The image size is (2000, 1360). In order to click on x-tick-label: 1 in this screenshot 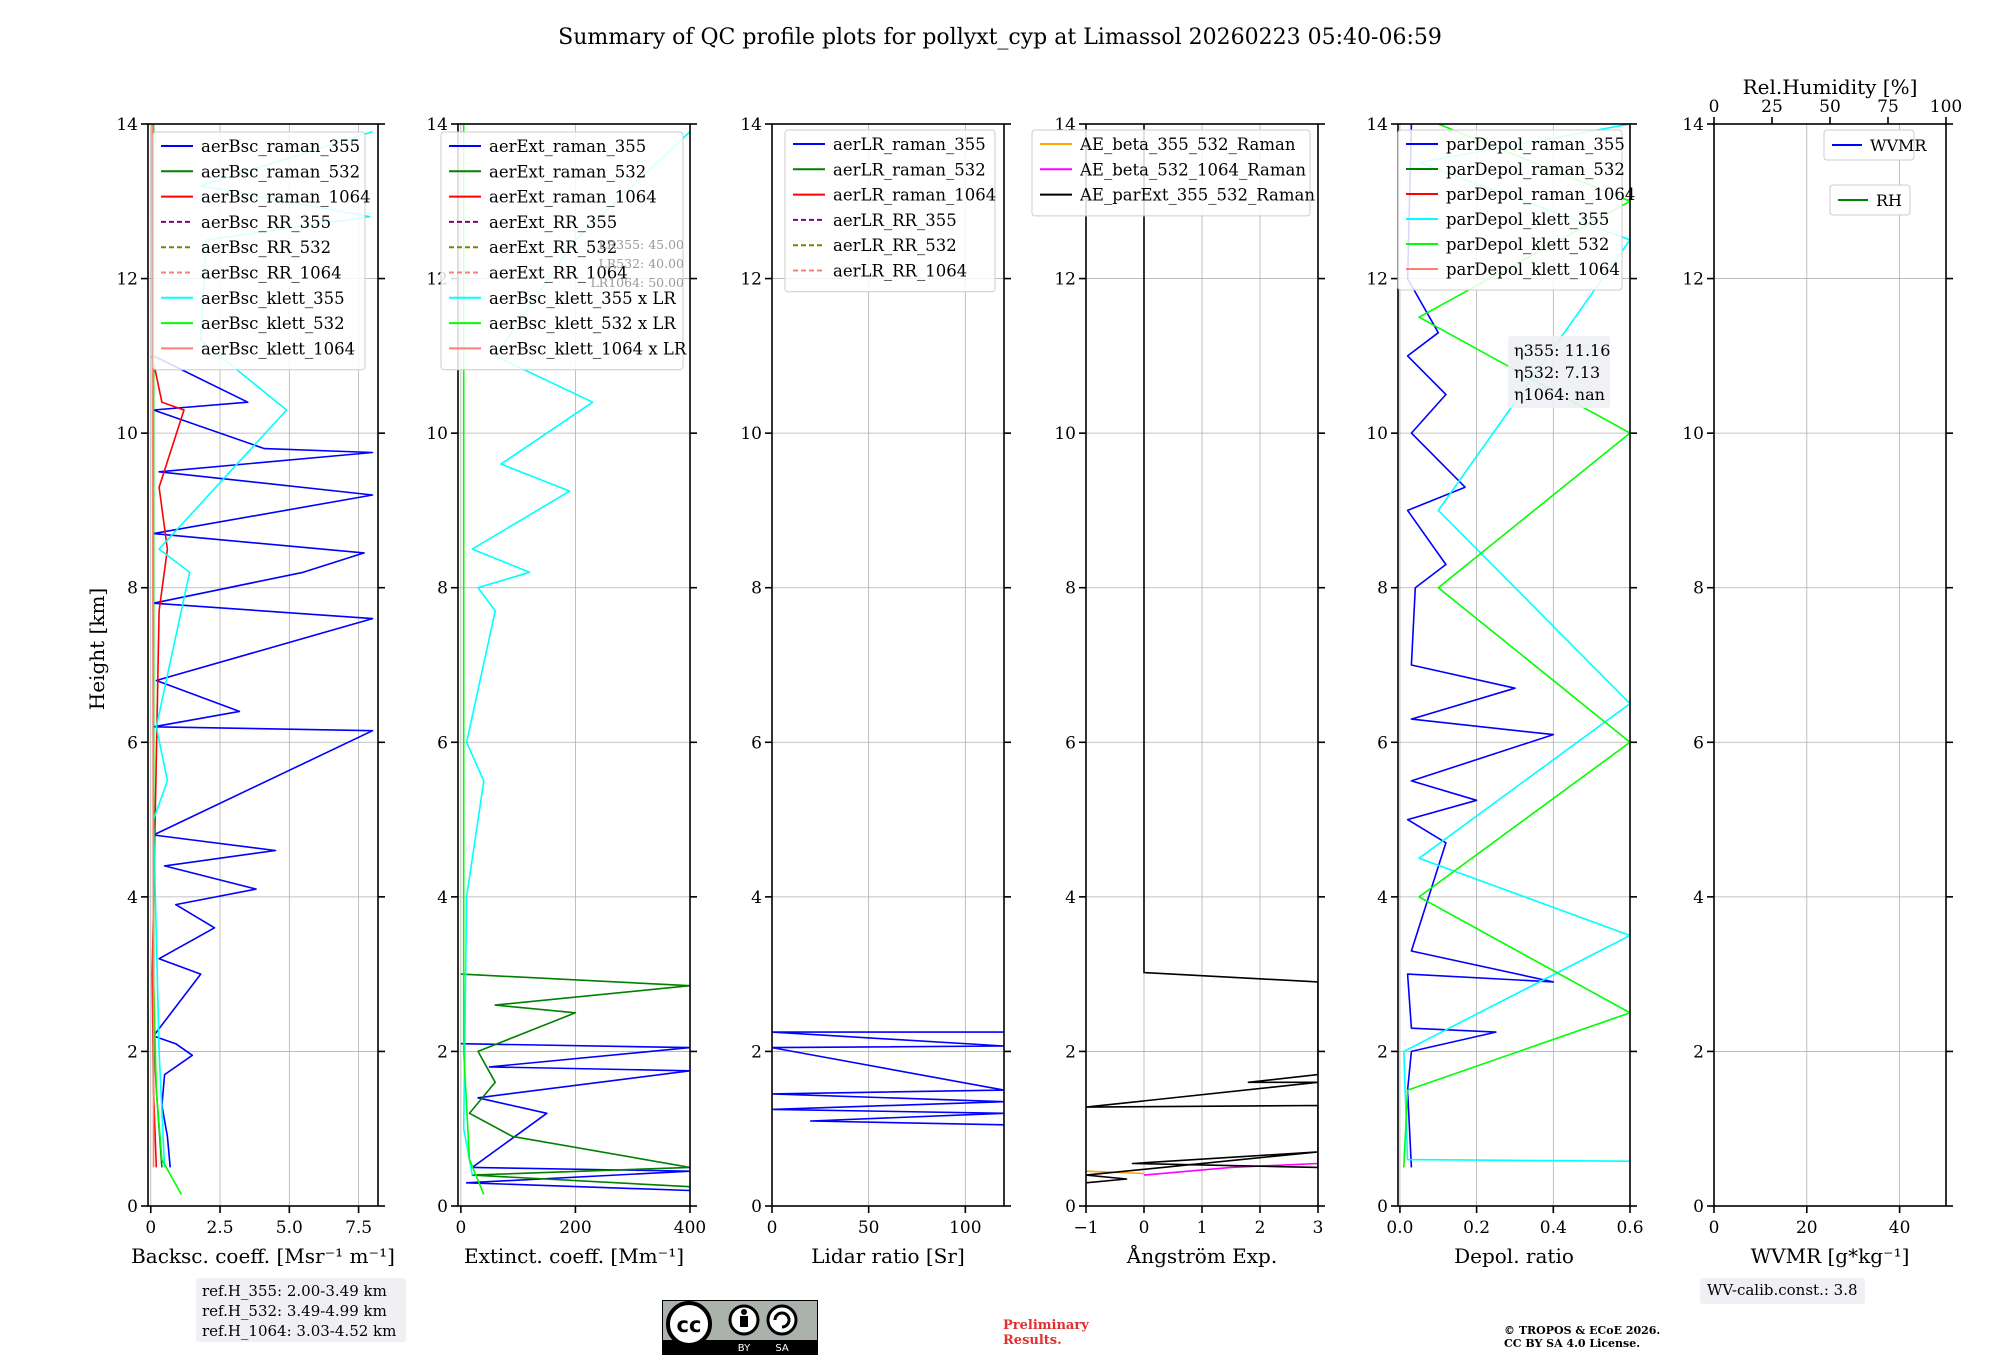, I will do `click(1202, 1228)`.